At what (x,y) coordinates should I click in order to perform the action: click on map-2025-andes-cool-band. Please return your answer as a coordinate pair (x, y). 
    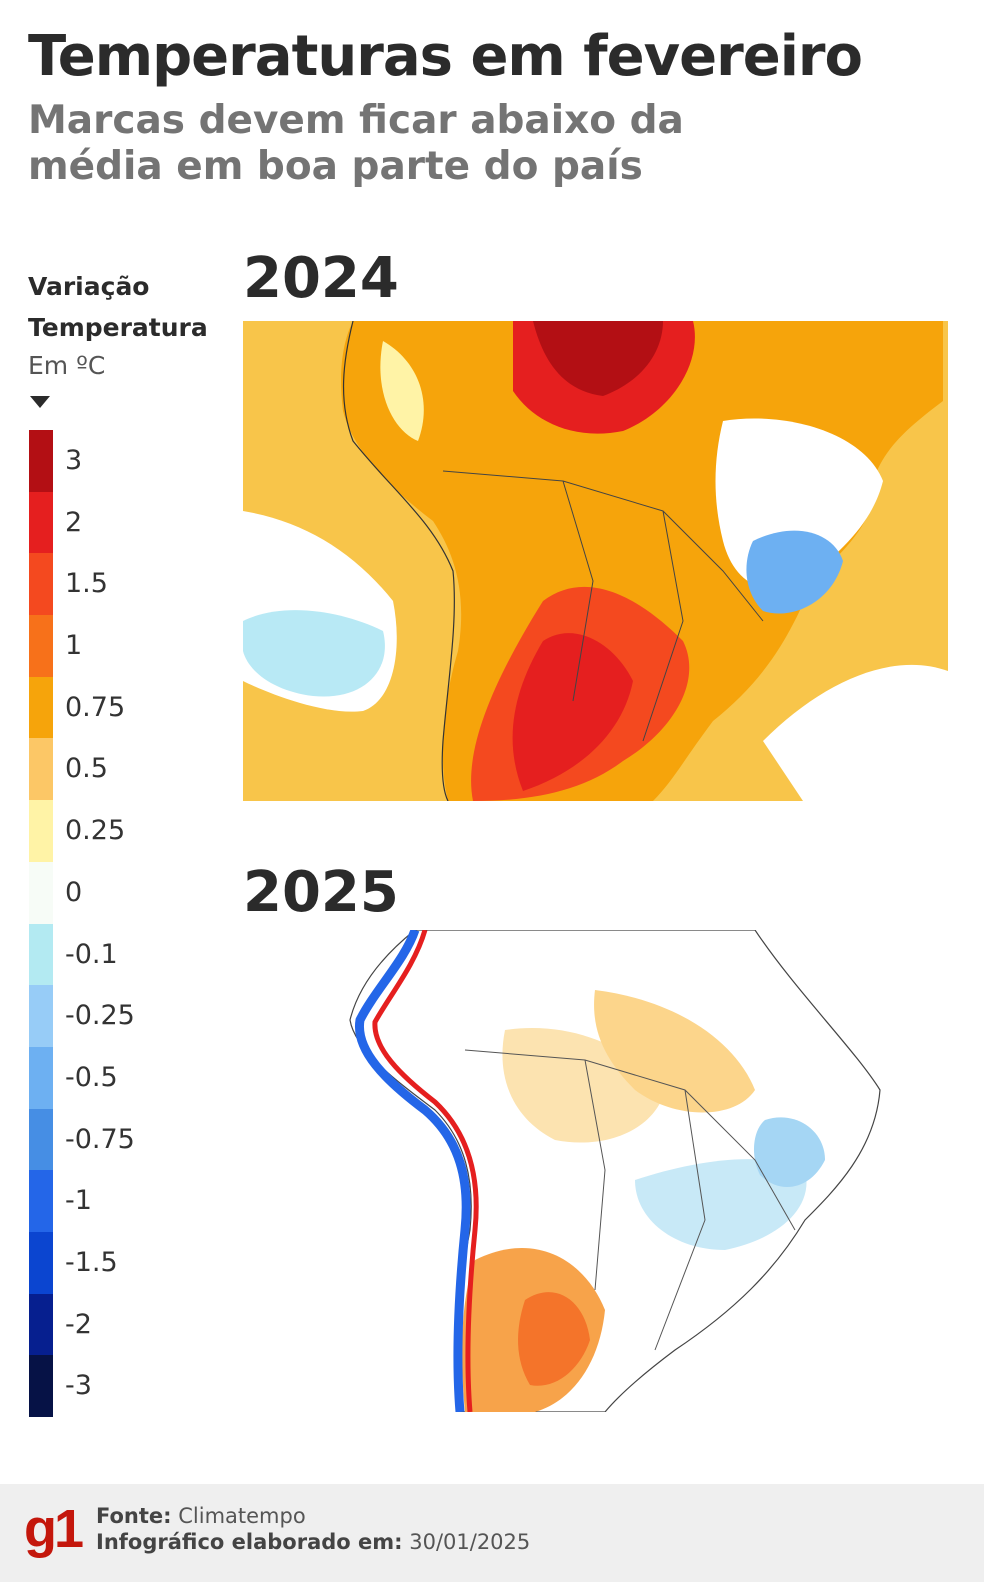
    Looking at the image, I should click on (412, 1171).